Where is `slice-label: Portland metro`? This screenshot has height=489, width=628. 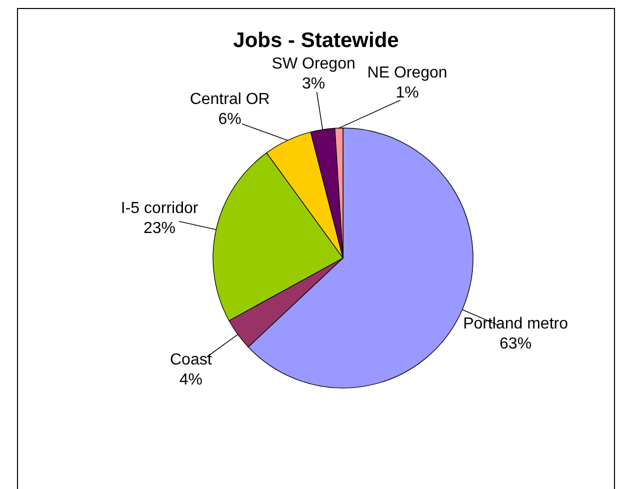
slice-label: Portland metro is located at coordinates (515, 324).